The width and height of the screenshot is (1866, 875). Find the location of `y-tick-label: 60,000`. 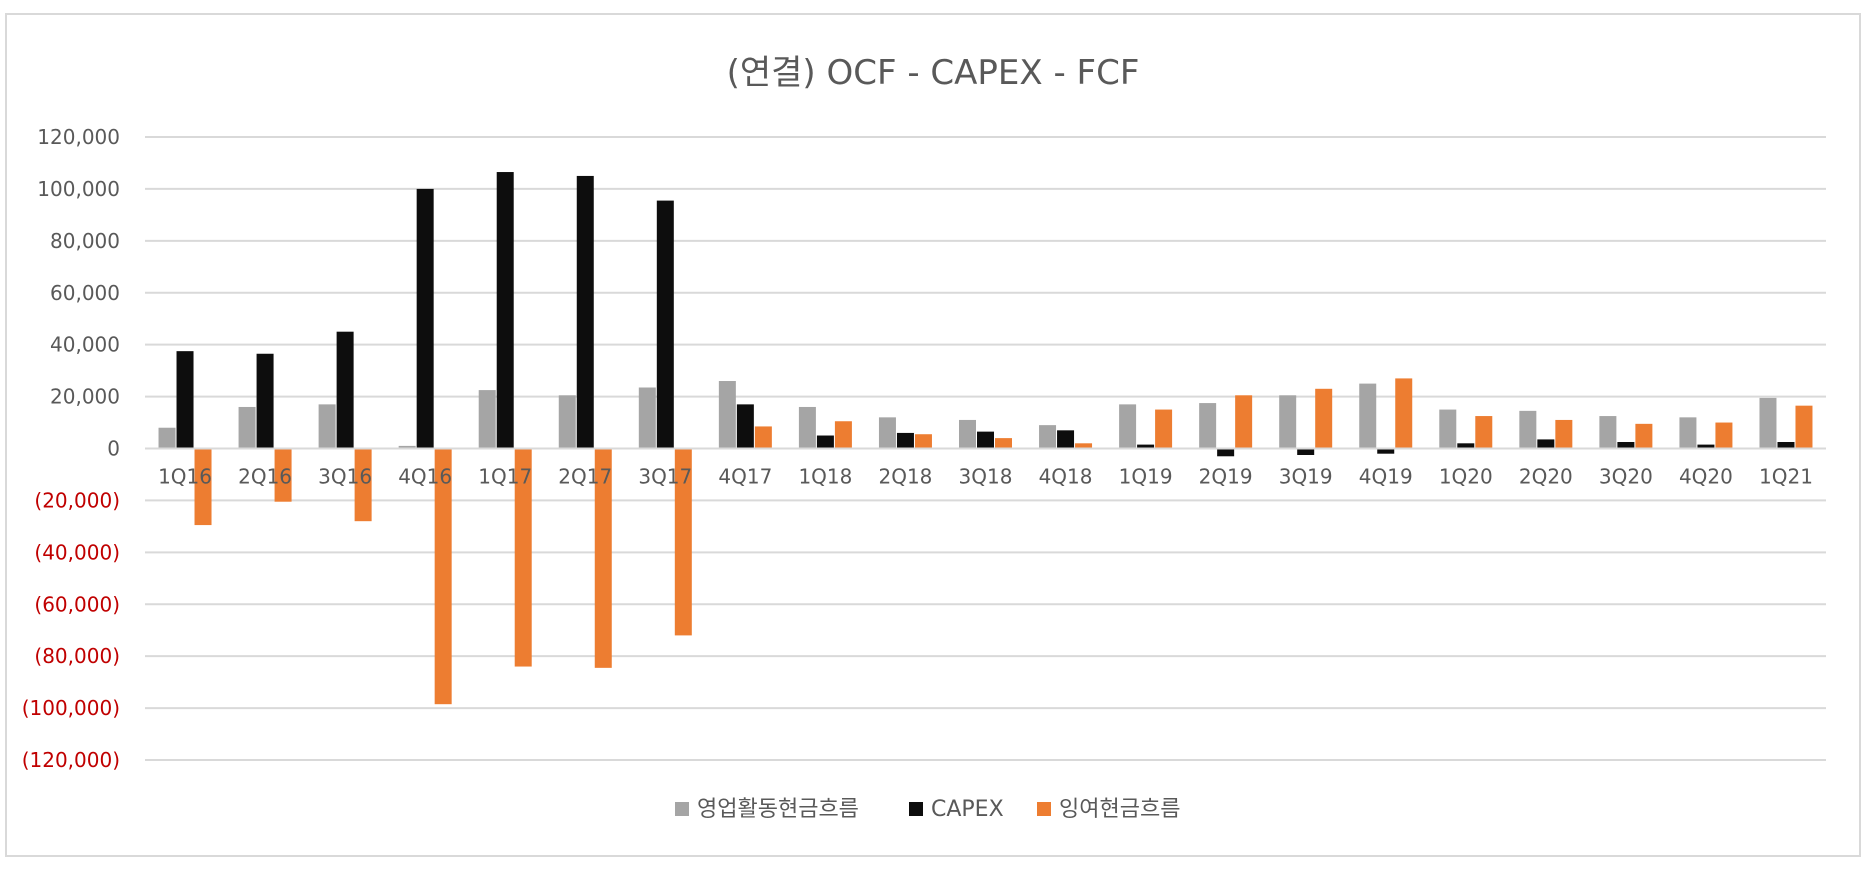

y-tick-label: 60,000 is located at coordinates (85, 293).